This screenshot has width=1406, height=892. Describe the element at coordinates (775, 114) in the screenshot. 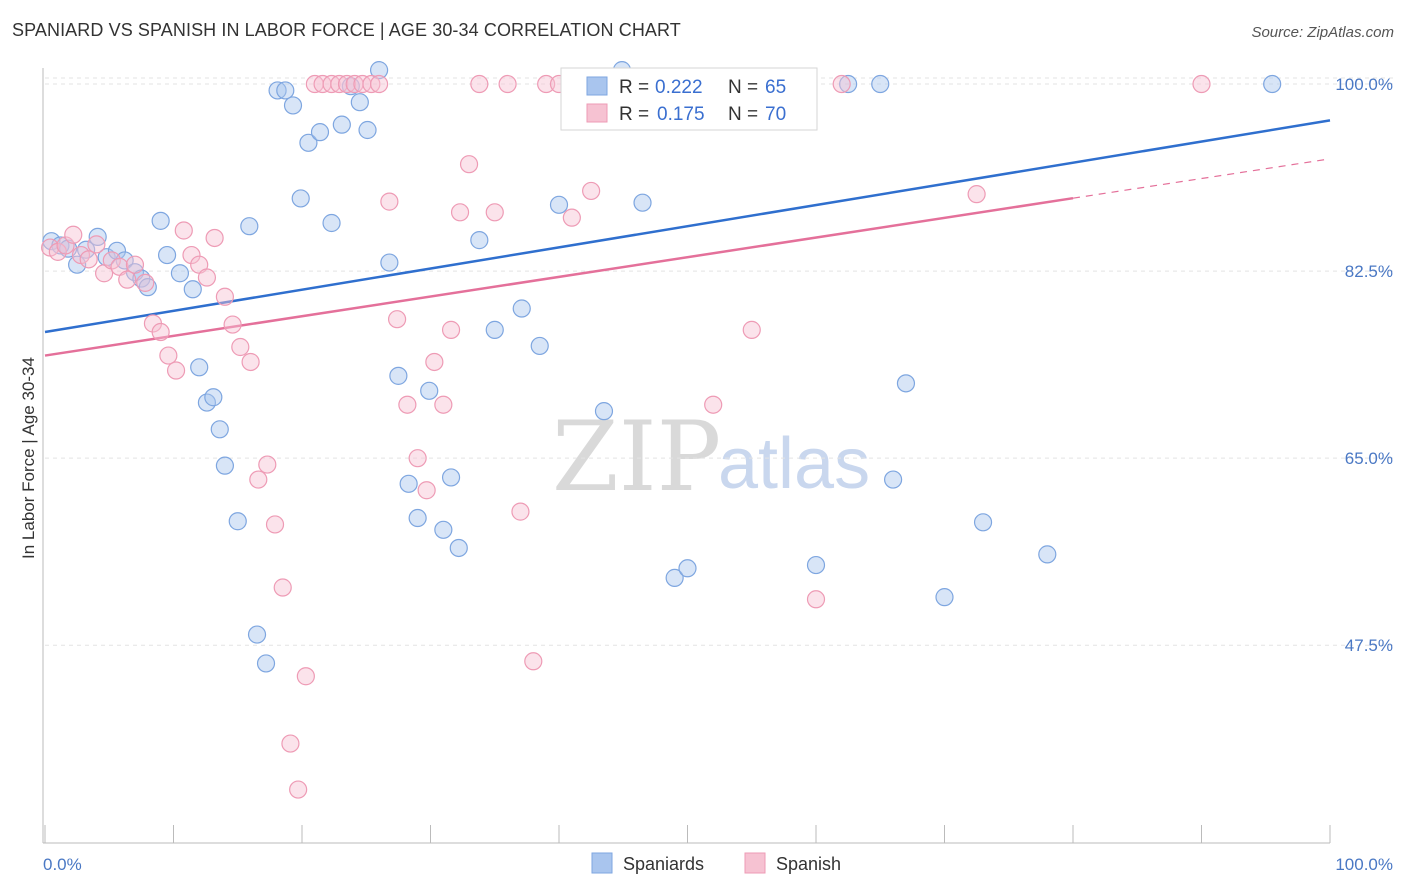

I see `legend-n-value-spanish: 70` at that location.